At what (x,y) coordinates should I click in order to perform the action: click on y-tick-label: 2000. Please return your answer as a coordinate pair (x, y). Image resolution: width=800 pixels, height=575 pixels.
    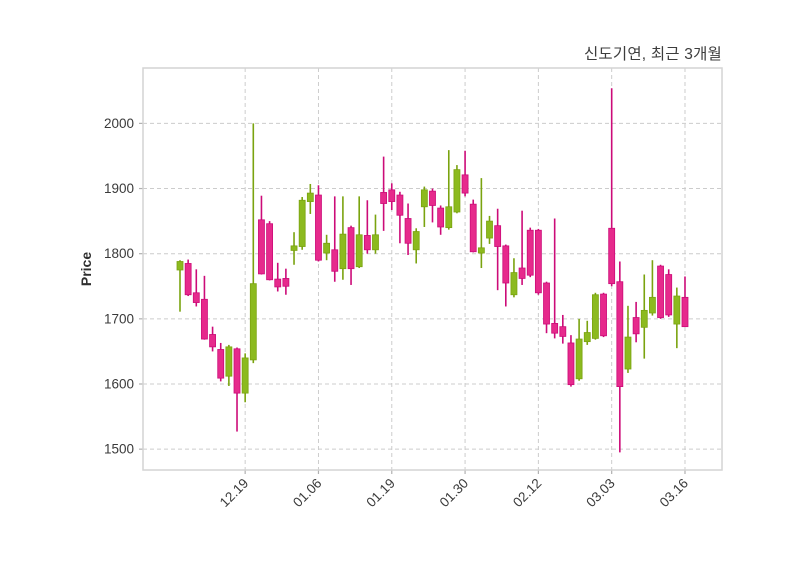
    Looking at the image, I should click on (119, 123).